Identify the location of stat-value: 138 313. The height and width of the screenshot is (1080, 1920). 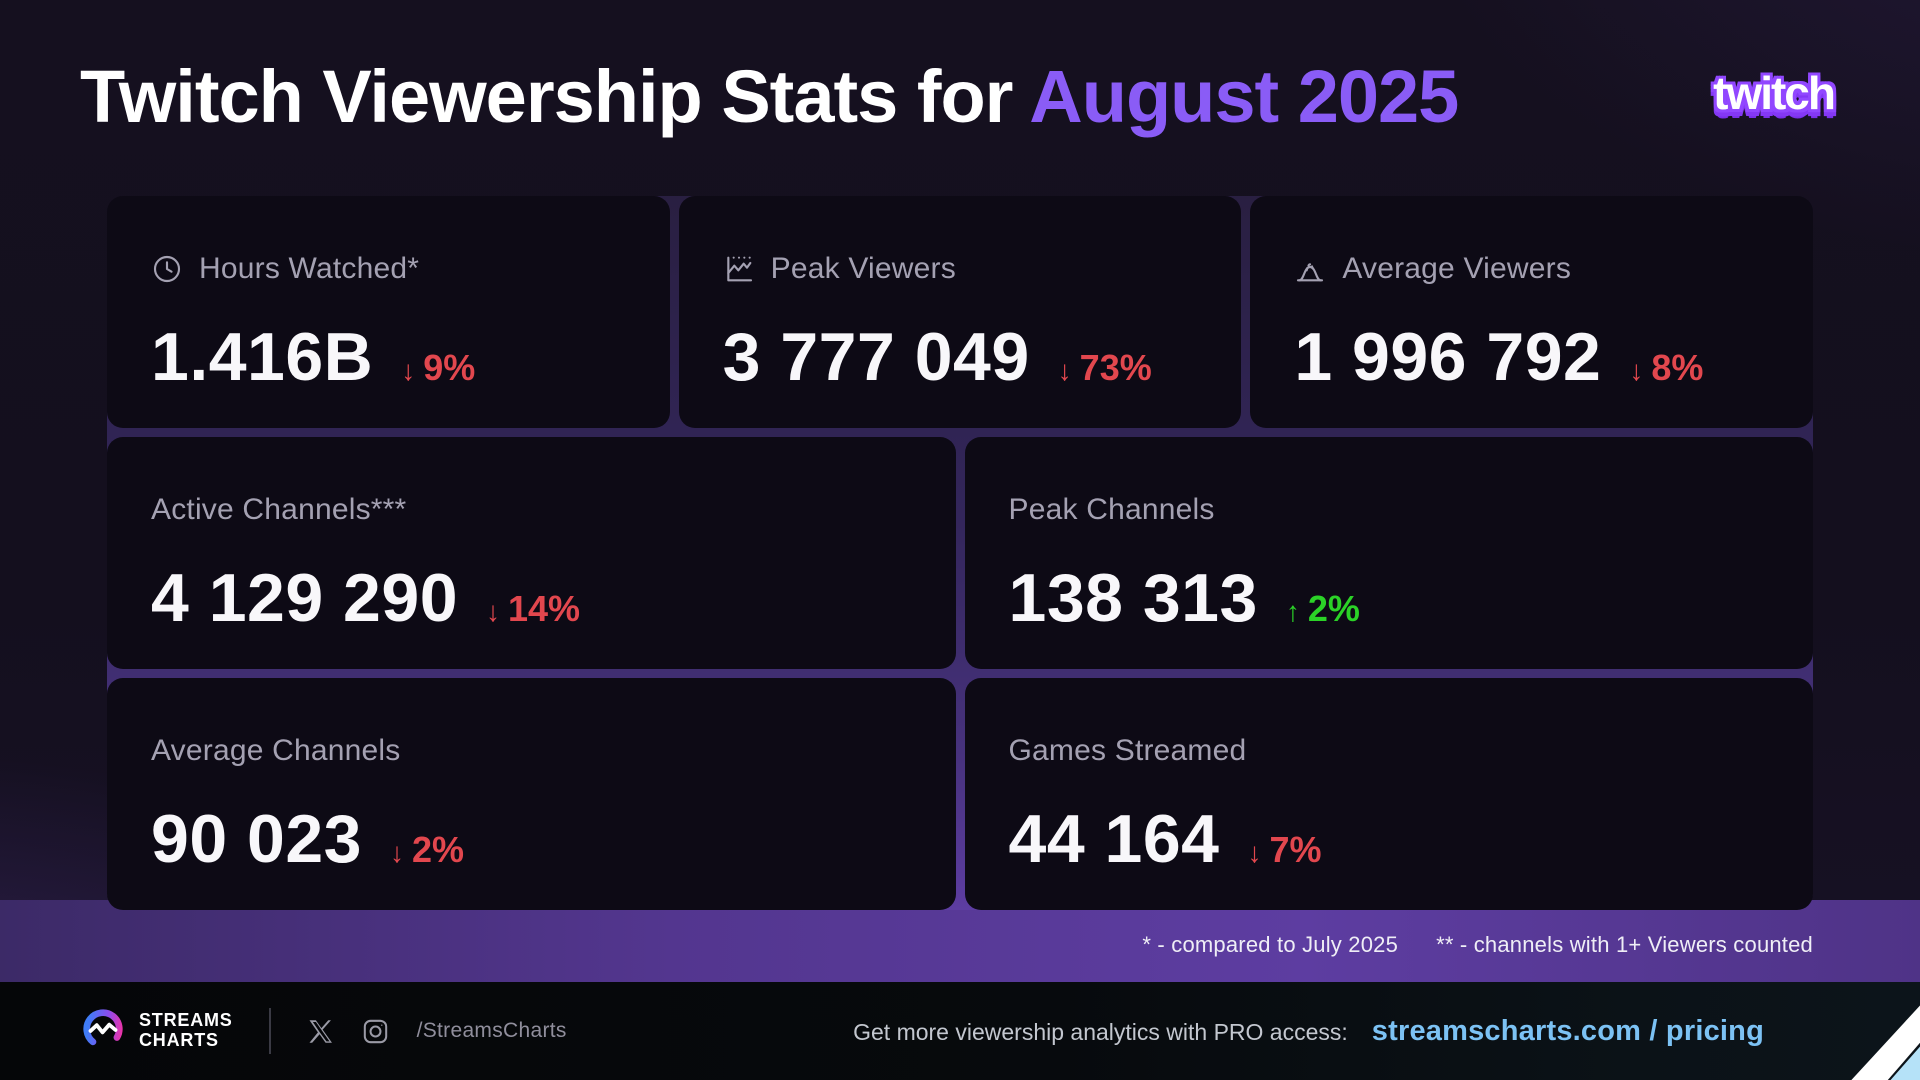
(1133, 598).